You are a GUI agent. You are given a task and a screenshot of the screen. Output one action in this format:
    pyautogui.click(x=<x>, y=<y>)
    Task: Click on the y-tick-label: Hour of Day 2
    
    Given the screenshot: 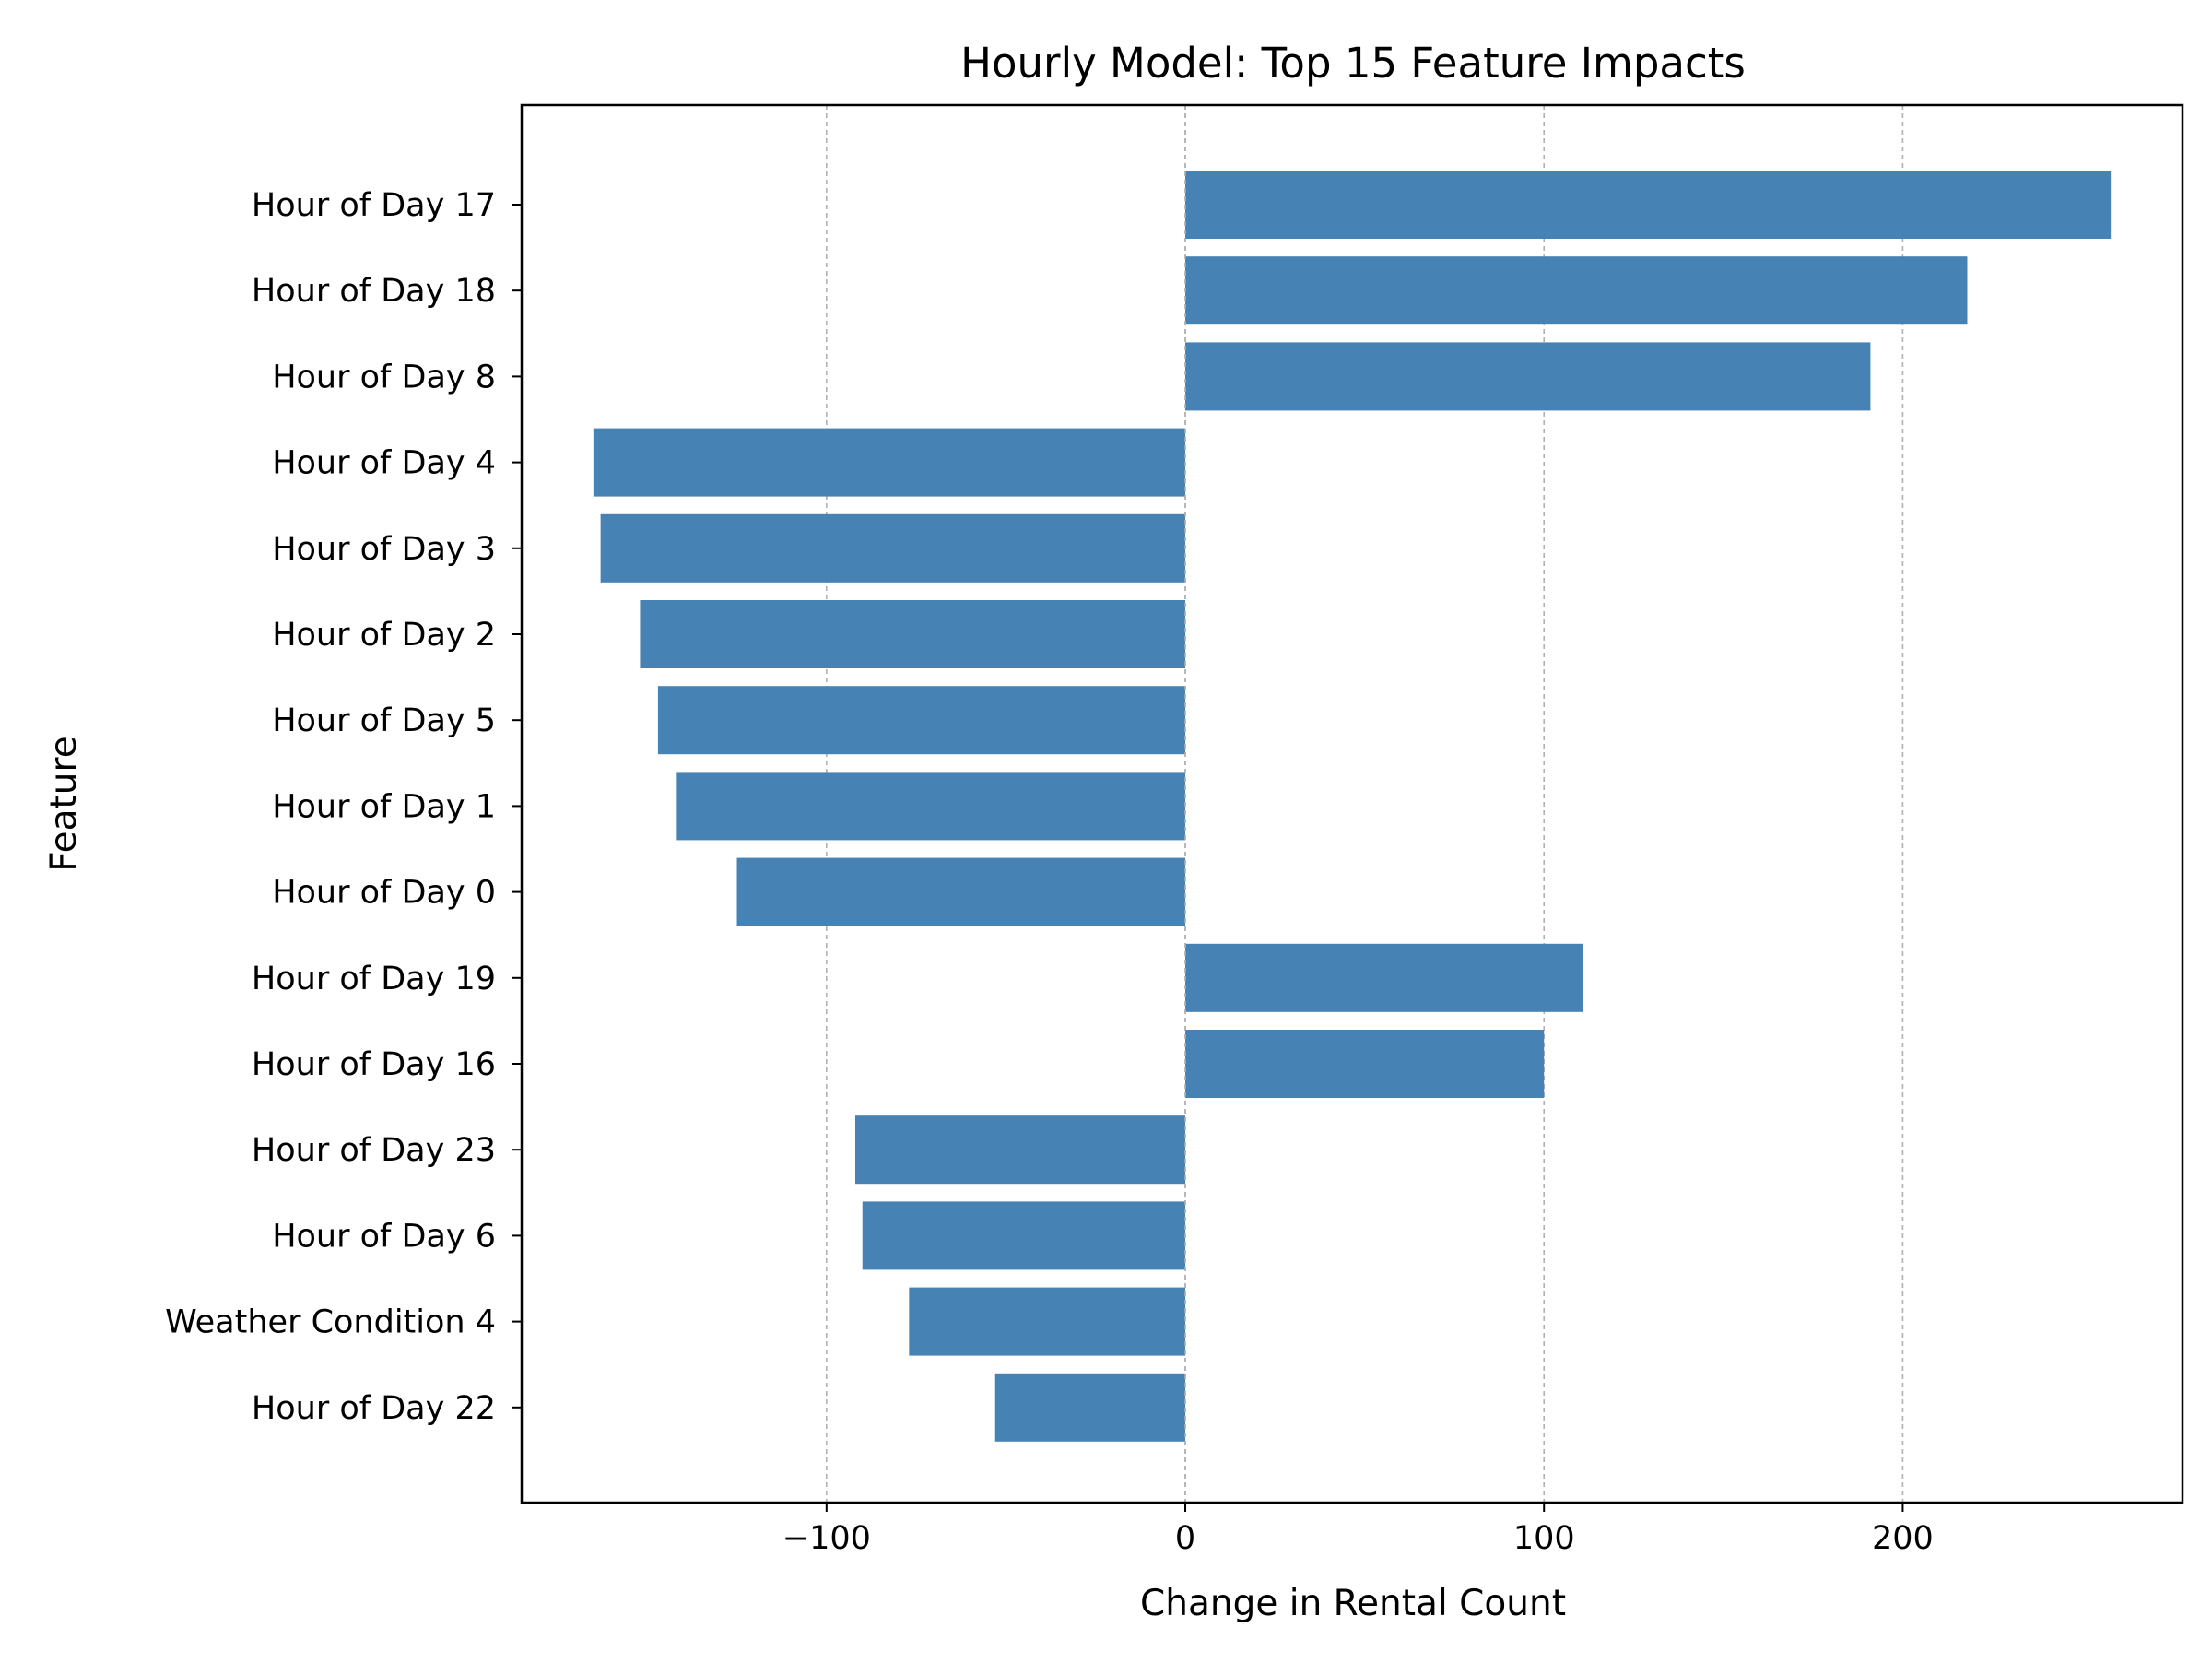 What is the action you would take?
    pyautogui.click(x=384, y=635)
    